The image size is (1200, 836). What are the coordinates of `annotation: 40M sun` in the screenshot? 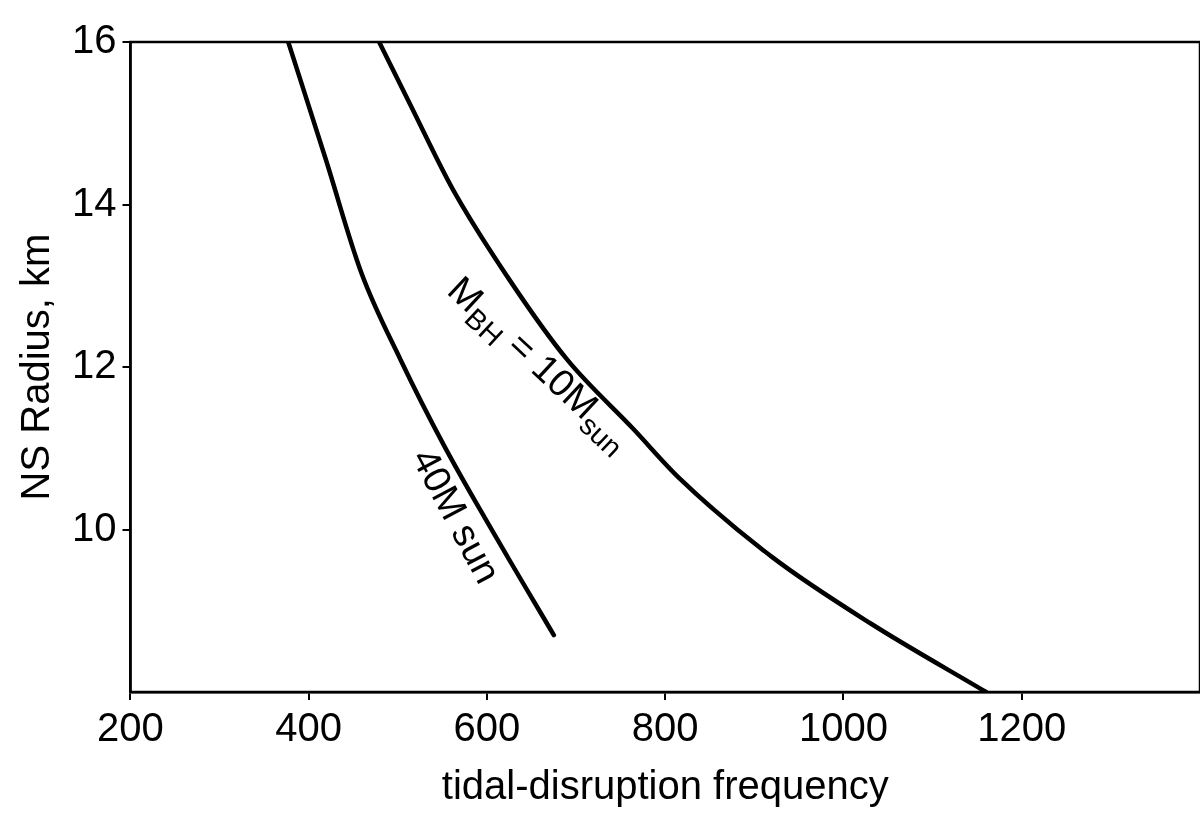 It's located at (456, 515).